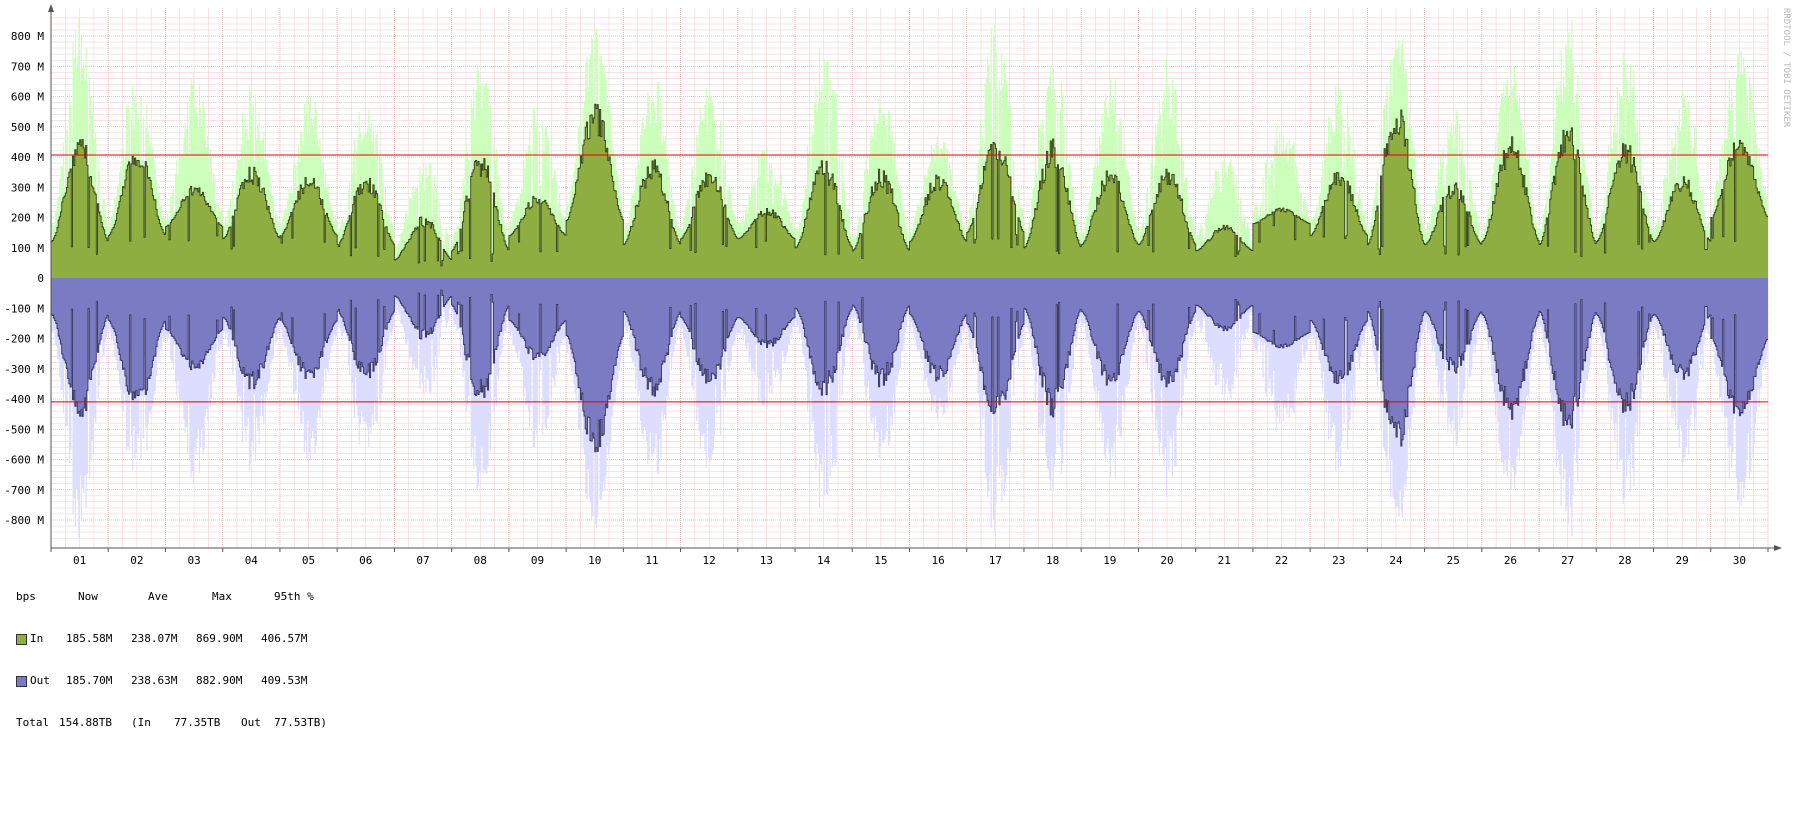  I want to click on y-axis-arrow, so click(51, 8).